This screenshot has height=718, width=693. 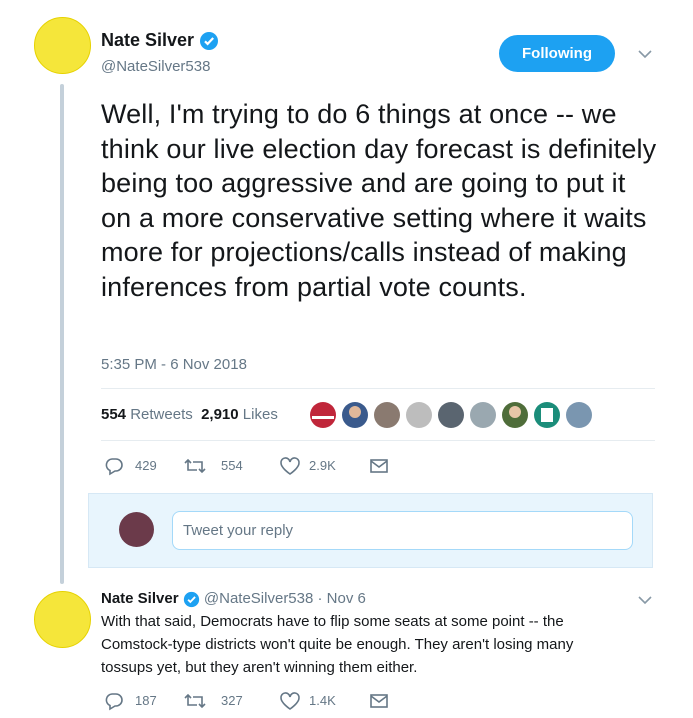 I want to click on timestamp: 5:35 PM - 6 Nov 2018, so click(x=174, y=364).